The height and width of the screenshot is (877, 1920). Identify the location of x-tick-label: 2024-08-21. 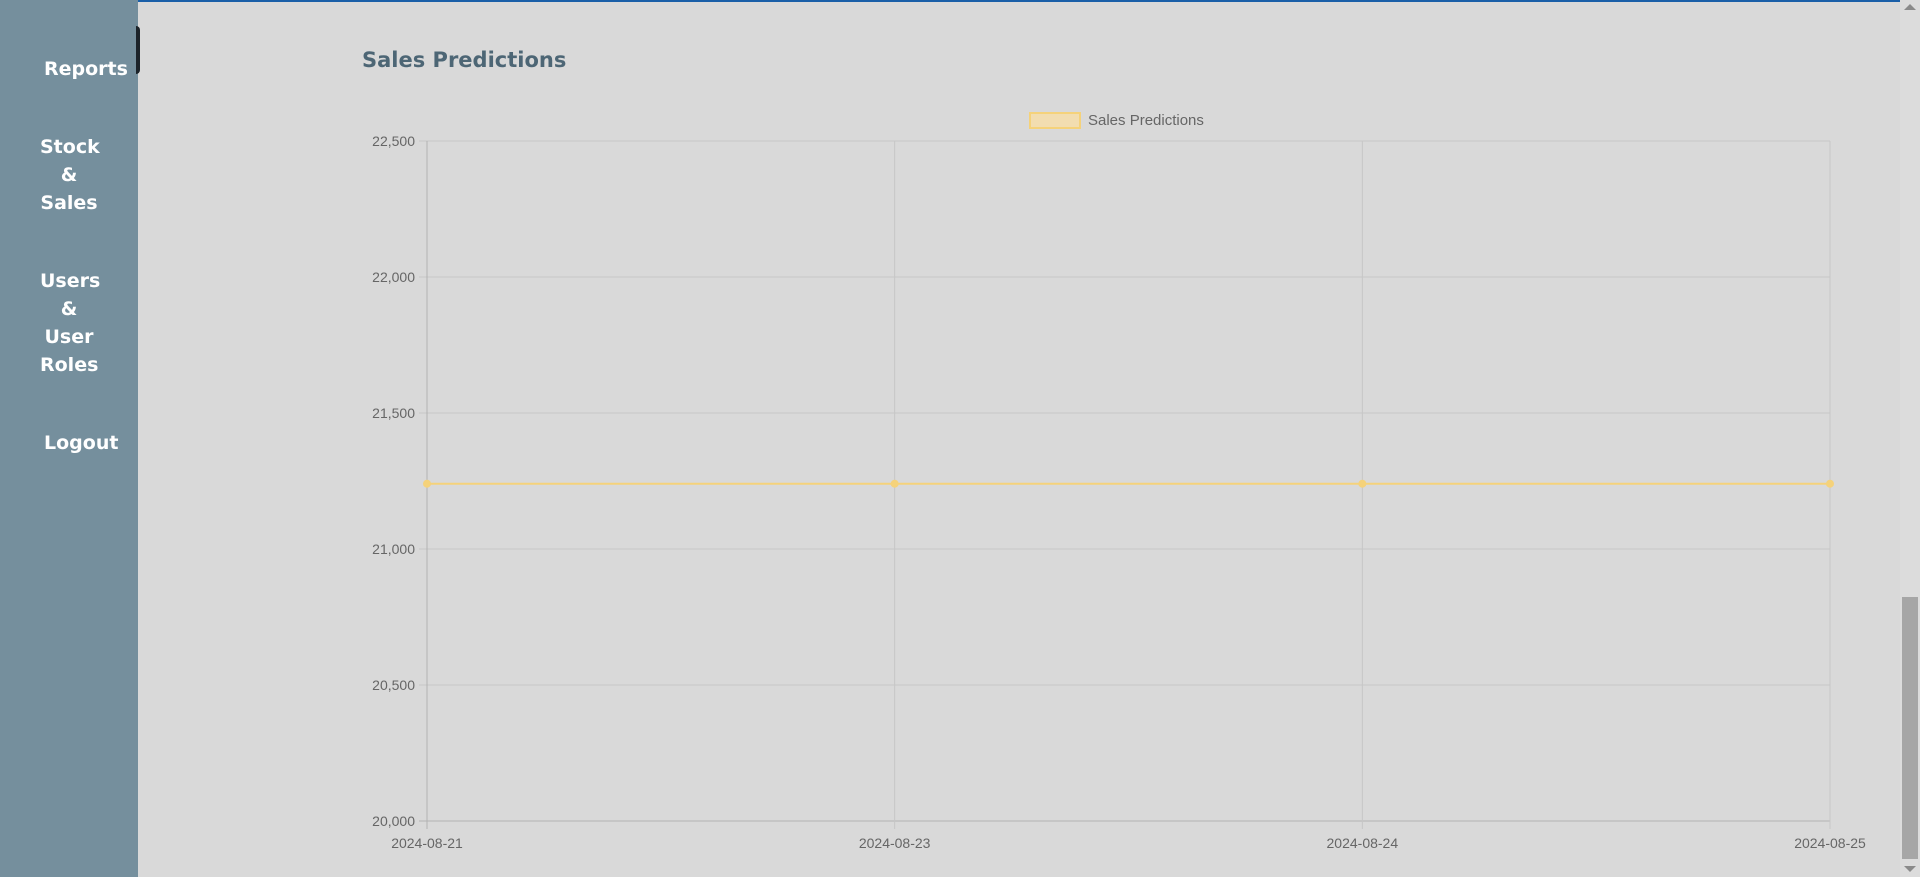
(427, 843).